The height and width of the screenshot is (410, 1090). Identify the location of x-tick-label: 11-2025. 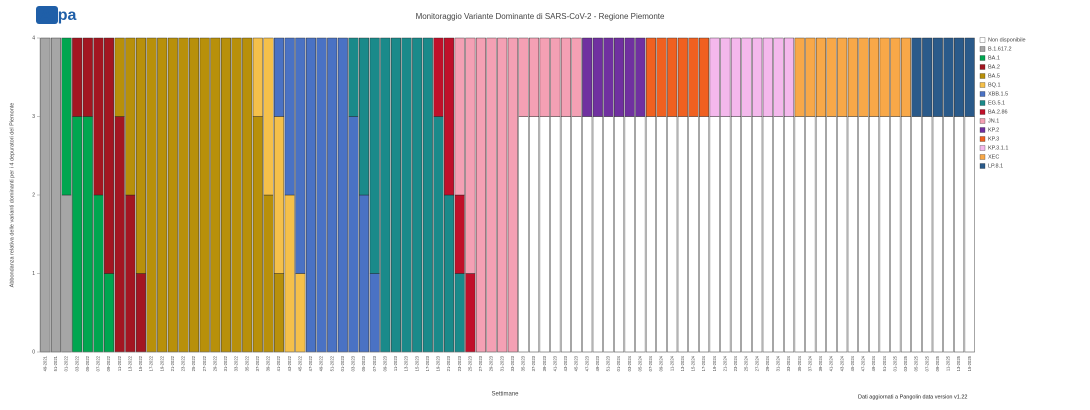
(948, 363).